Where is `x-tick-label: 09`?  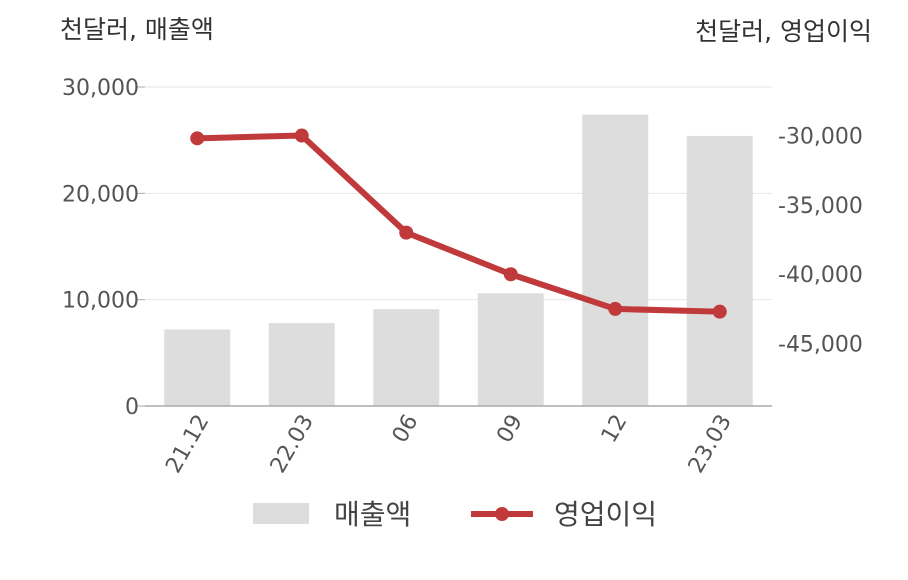
x-tick-label: 09 is located at coordinates (510, 429).